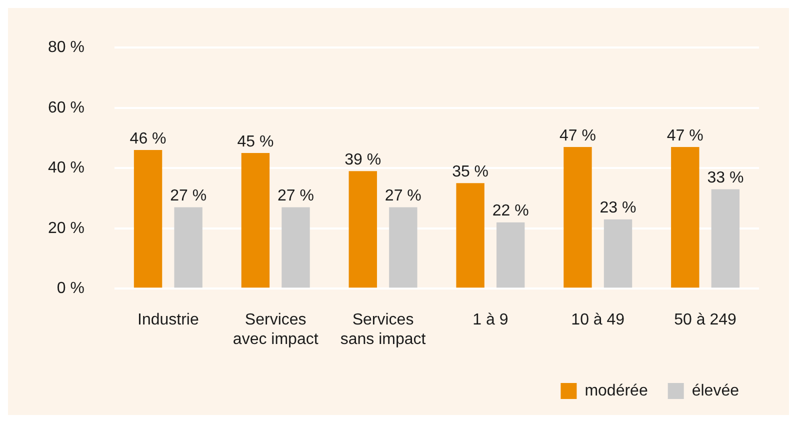  I want to click on x-tick-label: Services avec impact, so click(275, 330).